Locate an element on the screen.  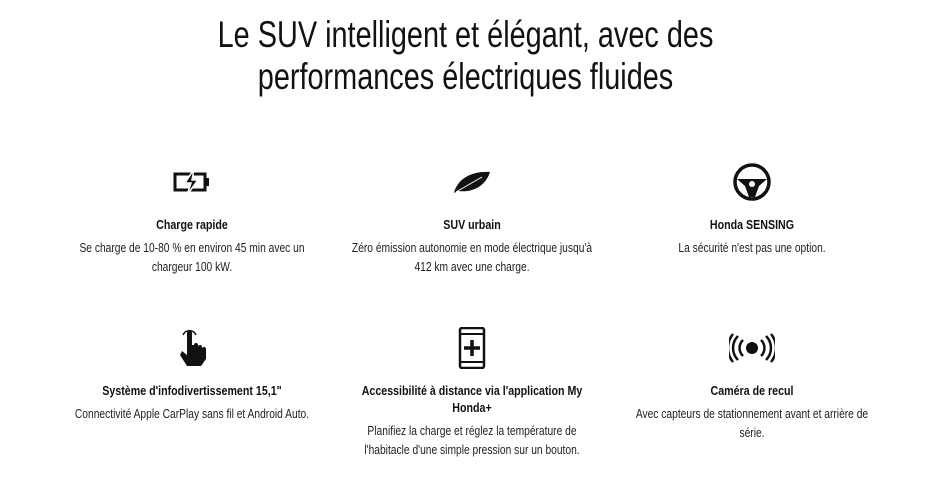
leaf-icon is located at coordinates (472, 182).